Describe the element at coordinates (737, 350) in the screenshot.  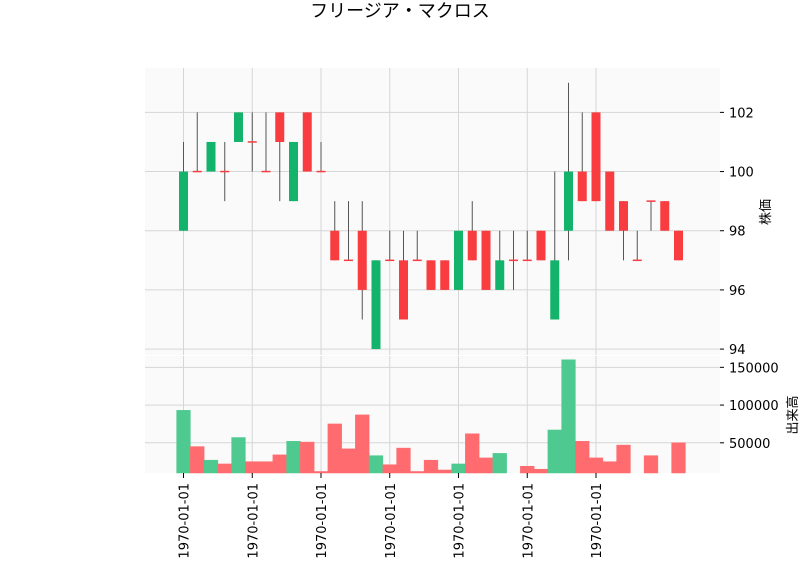
I see `price-tick-label: 94` at that location.